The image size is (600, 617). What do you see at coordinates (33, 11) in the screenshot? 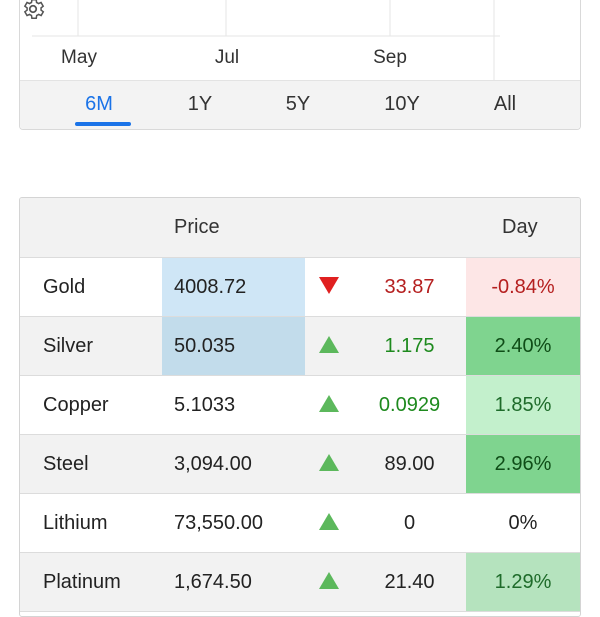
I see `gear-icon` at bounding box center [33, 11].